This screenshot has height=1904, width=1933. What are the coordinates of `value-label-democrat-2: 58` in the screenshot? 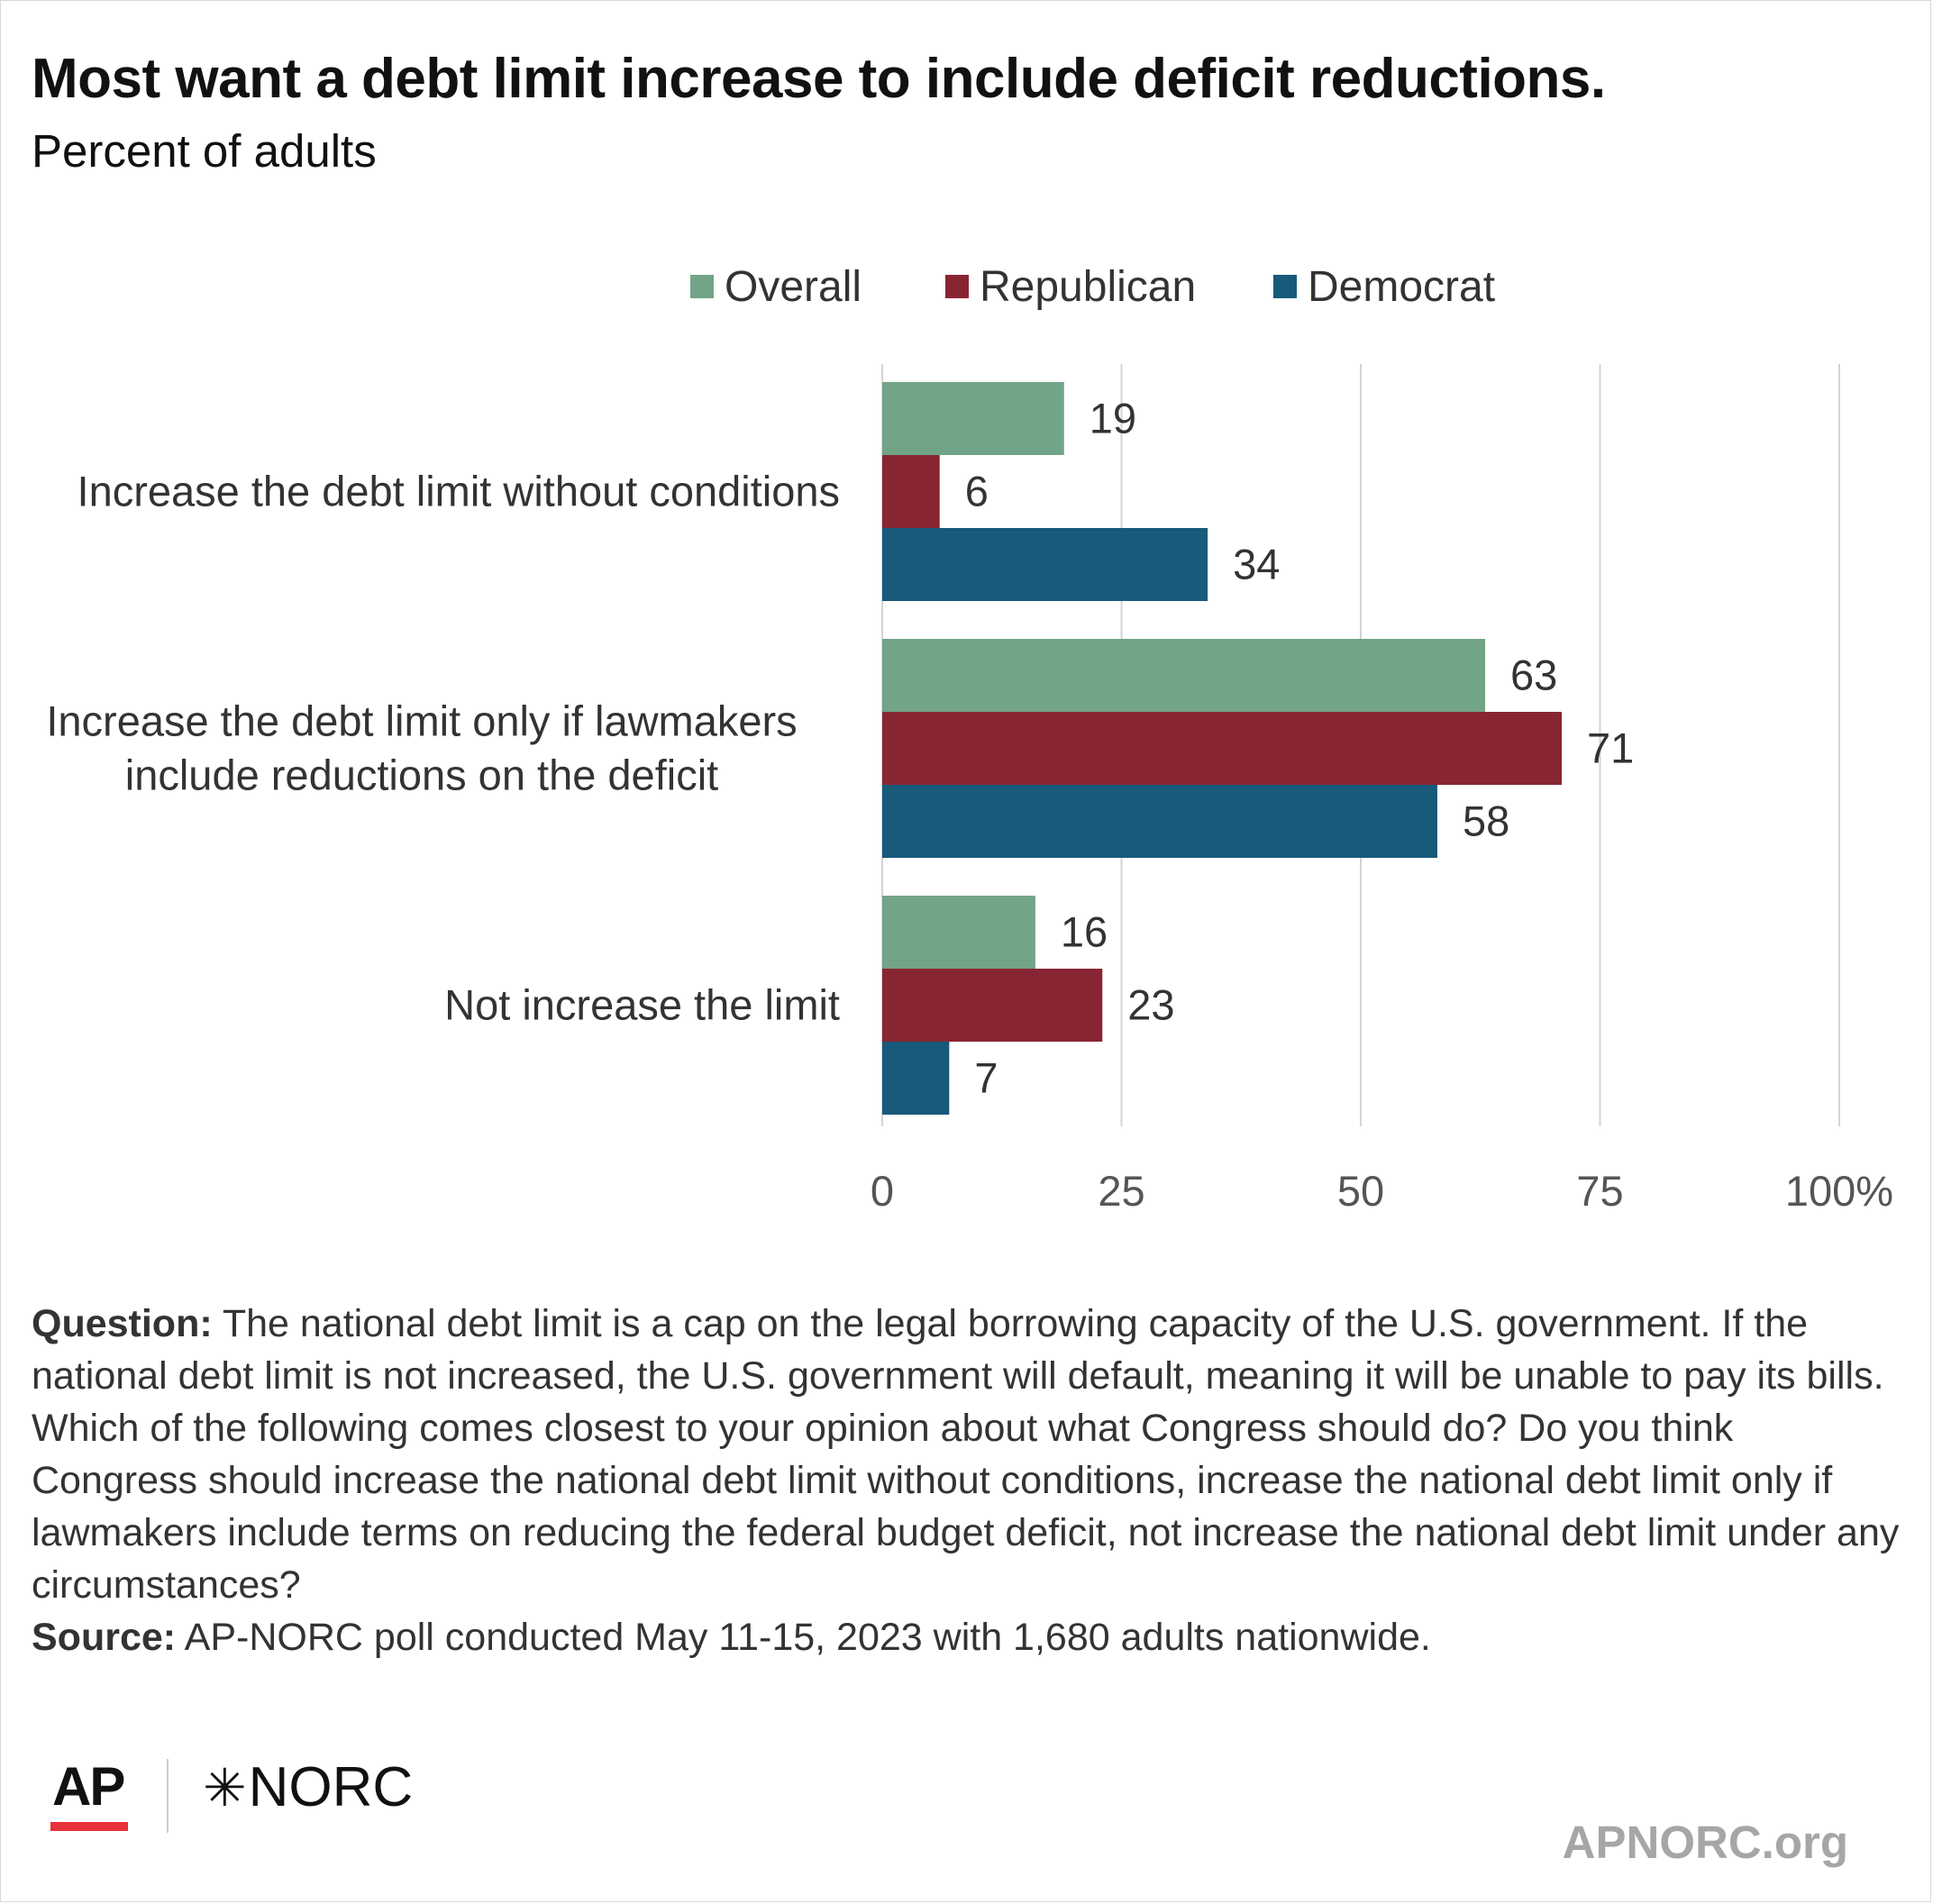 It's located at (1486, 821).